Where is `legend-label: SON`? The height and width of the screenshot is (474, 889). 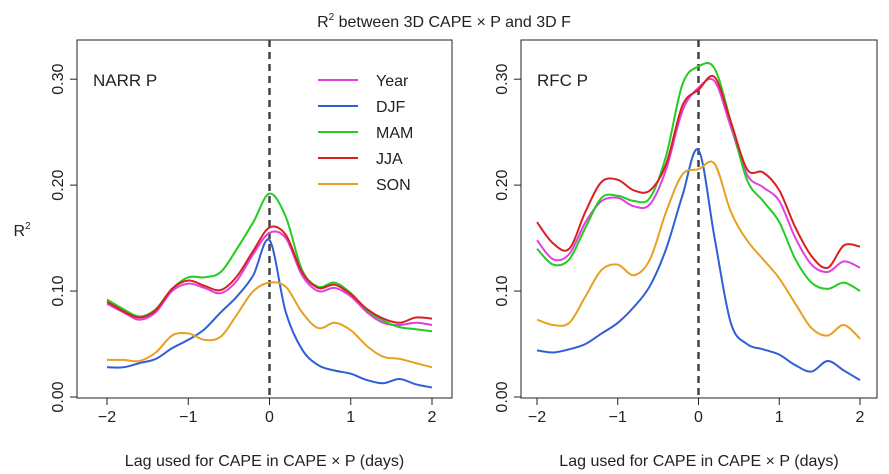
legend-label: SON is located at coordinates (393, 185).